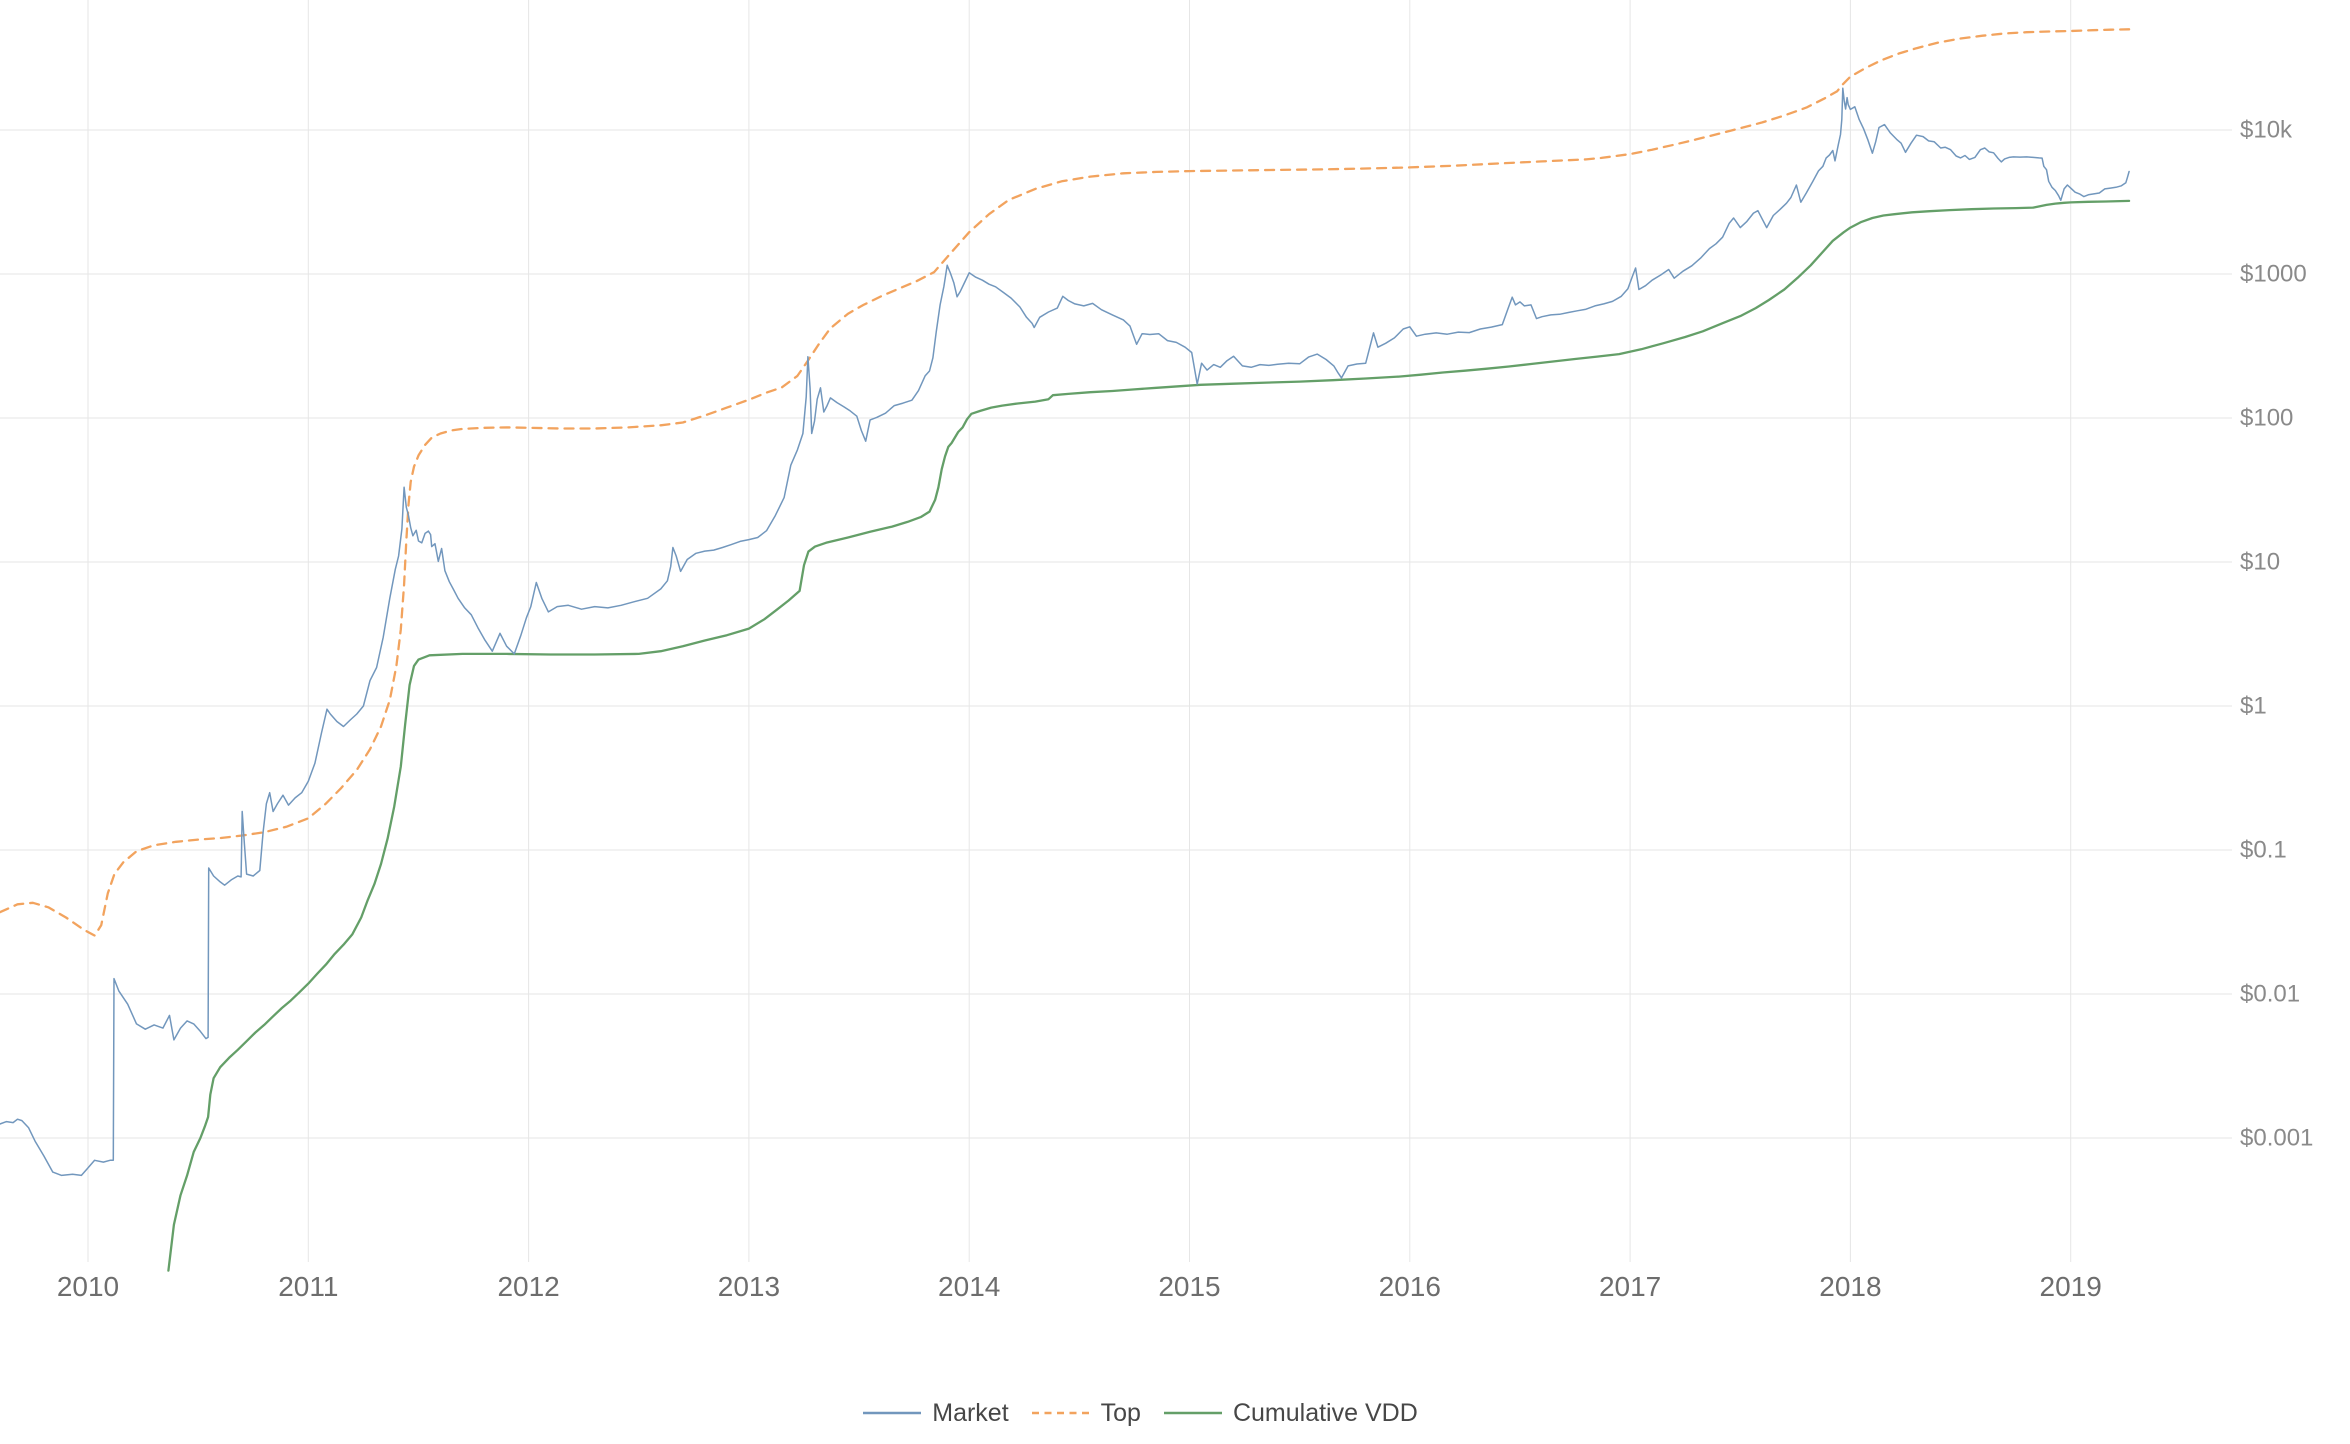  What do you see at coordinates (1850, 1286) in the screenshot?
I see `x-tick-2018: 2018` at bounding box center [1850, 1286].